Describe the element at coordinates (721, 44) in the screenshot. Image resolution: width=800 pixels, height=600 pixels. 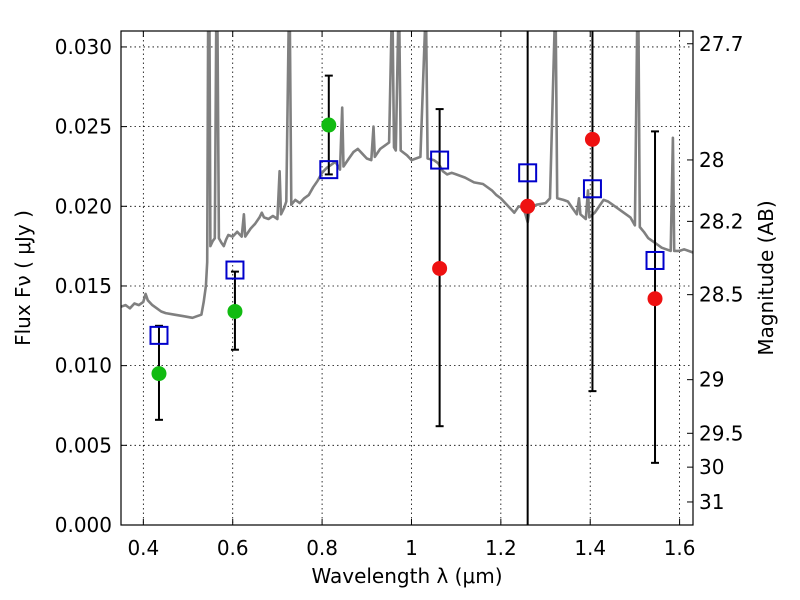
I see `right-tick-label: 27.7` at that location.